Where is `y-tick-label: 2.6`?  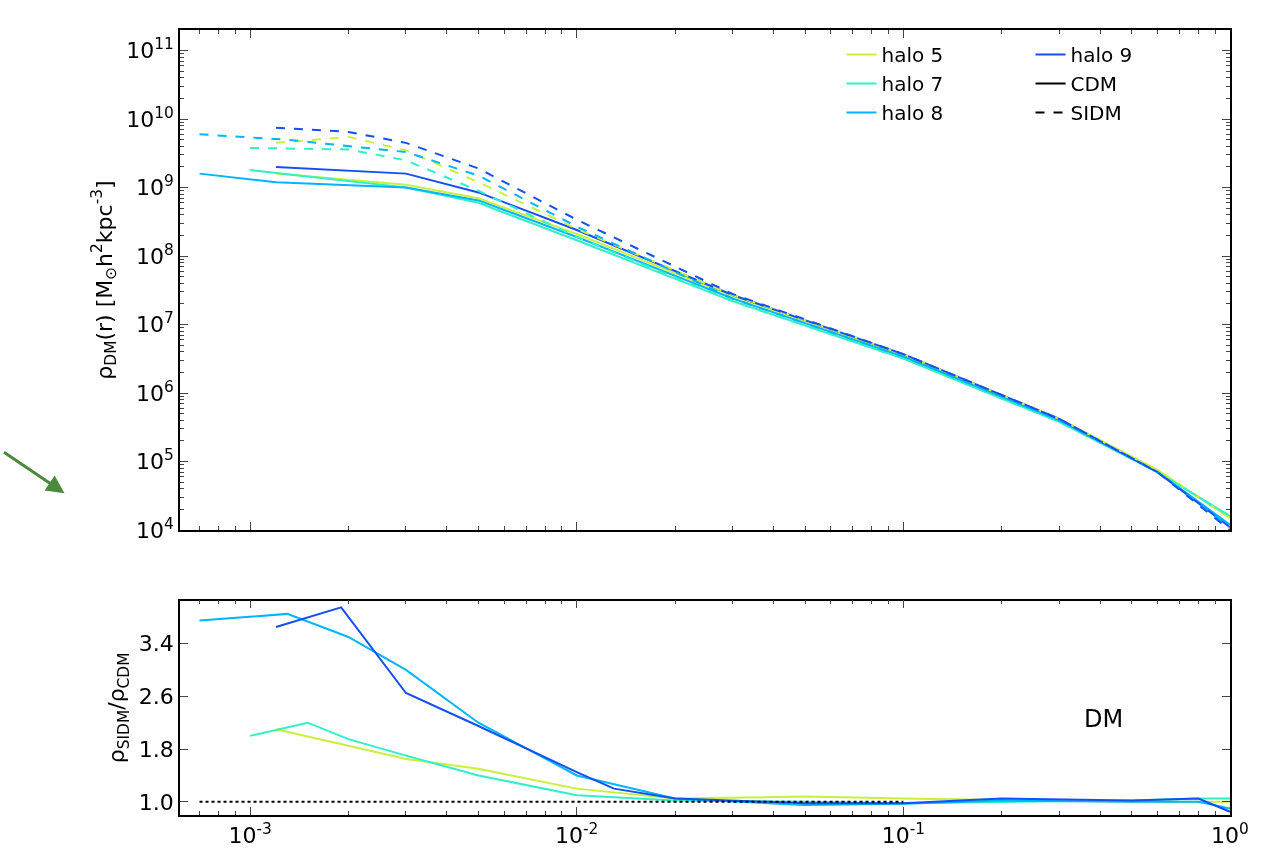
y-tick-label: 2.6 is located at coordinates (156, 697).